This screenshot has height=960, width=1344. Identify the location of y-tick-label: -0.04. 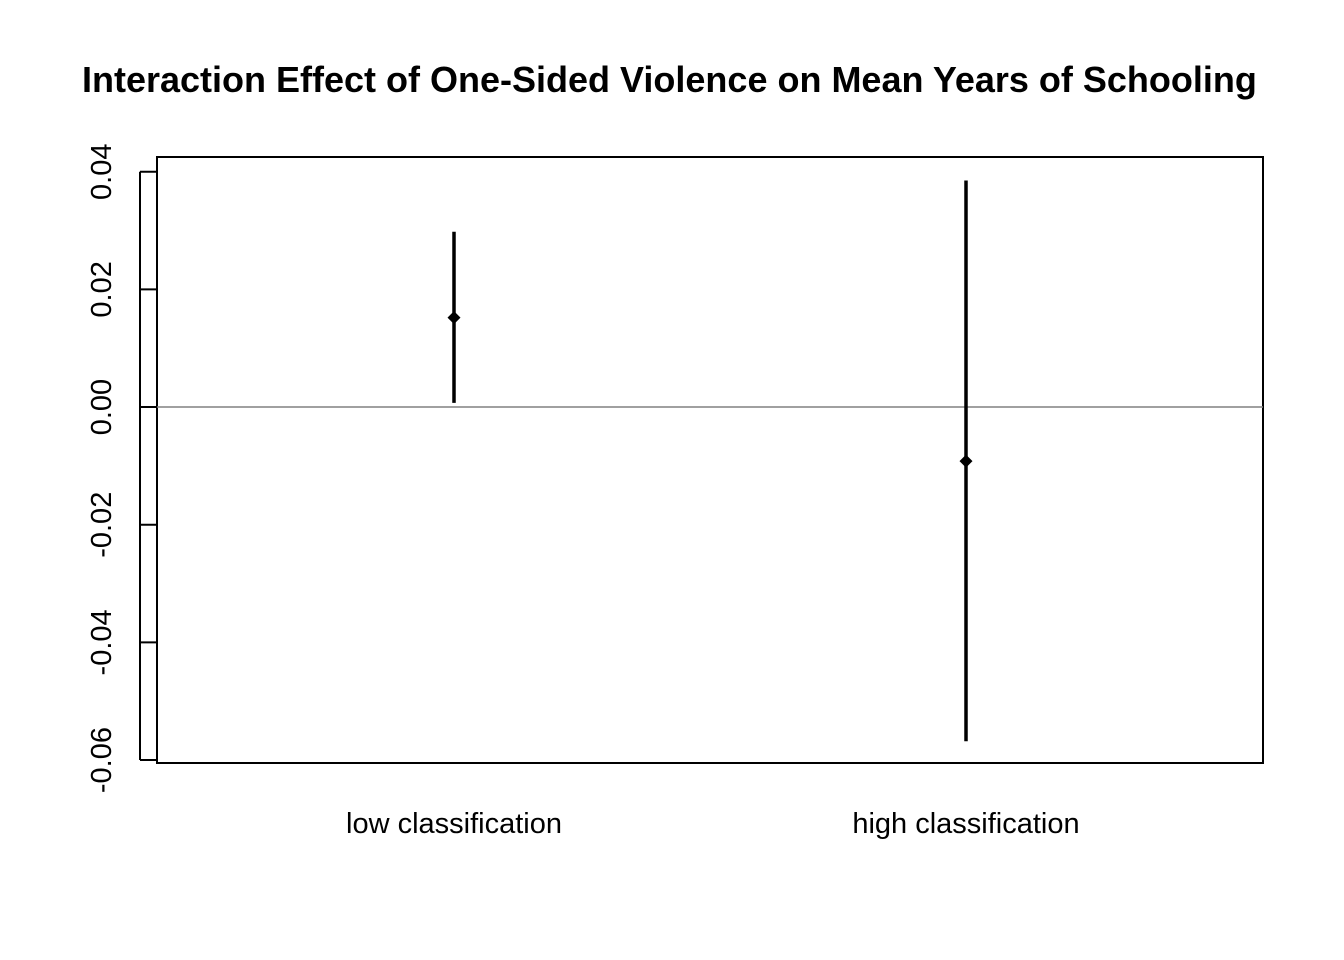
(102, 642).